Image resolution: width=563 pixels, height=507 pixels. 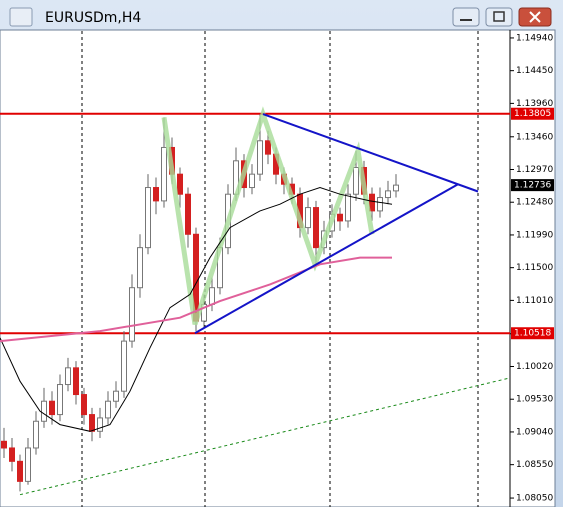 I want to click on y-tick-label: 1.08050, so click(x=534, y=499).